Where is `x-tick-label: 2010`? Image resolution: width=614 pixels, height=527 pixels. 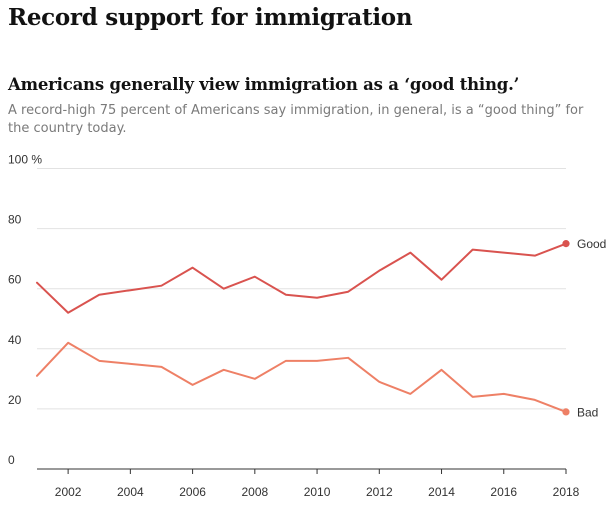 x-tick-label: 2010 is located at coordinates (317, 492).